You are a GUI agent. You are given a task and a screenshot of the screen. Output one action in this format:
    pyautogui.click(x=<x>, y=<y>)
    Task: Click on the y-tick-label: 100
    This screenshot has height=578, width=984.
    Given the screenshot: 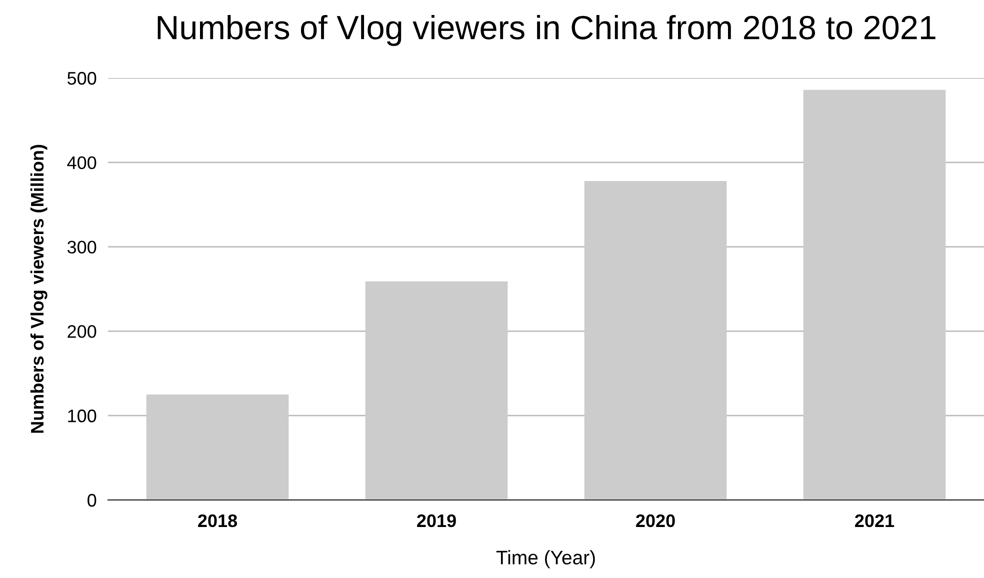 What is the action you would take?
    pyautogui.click(x=82, y=416)
    